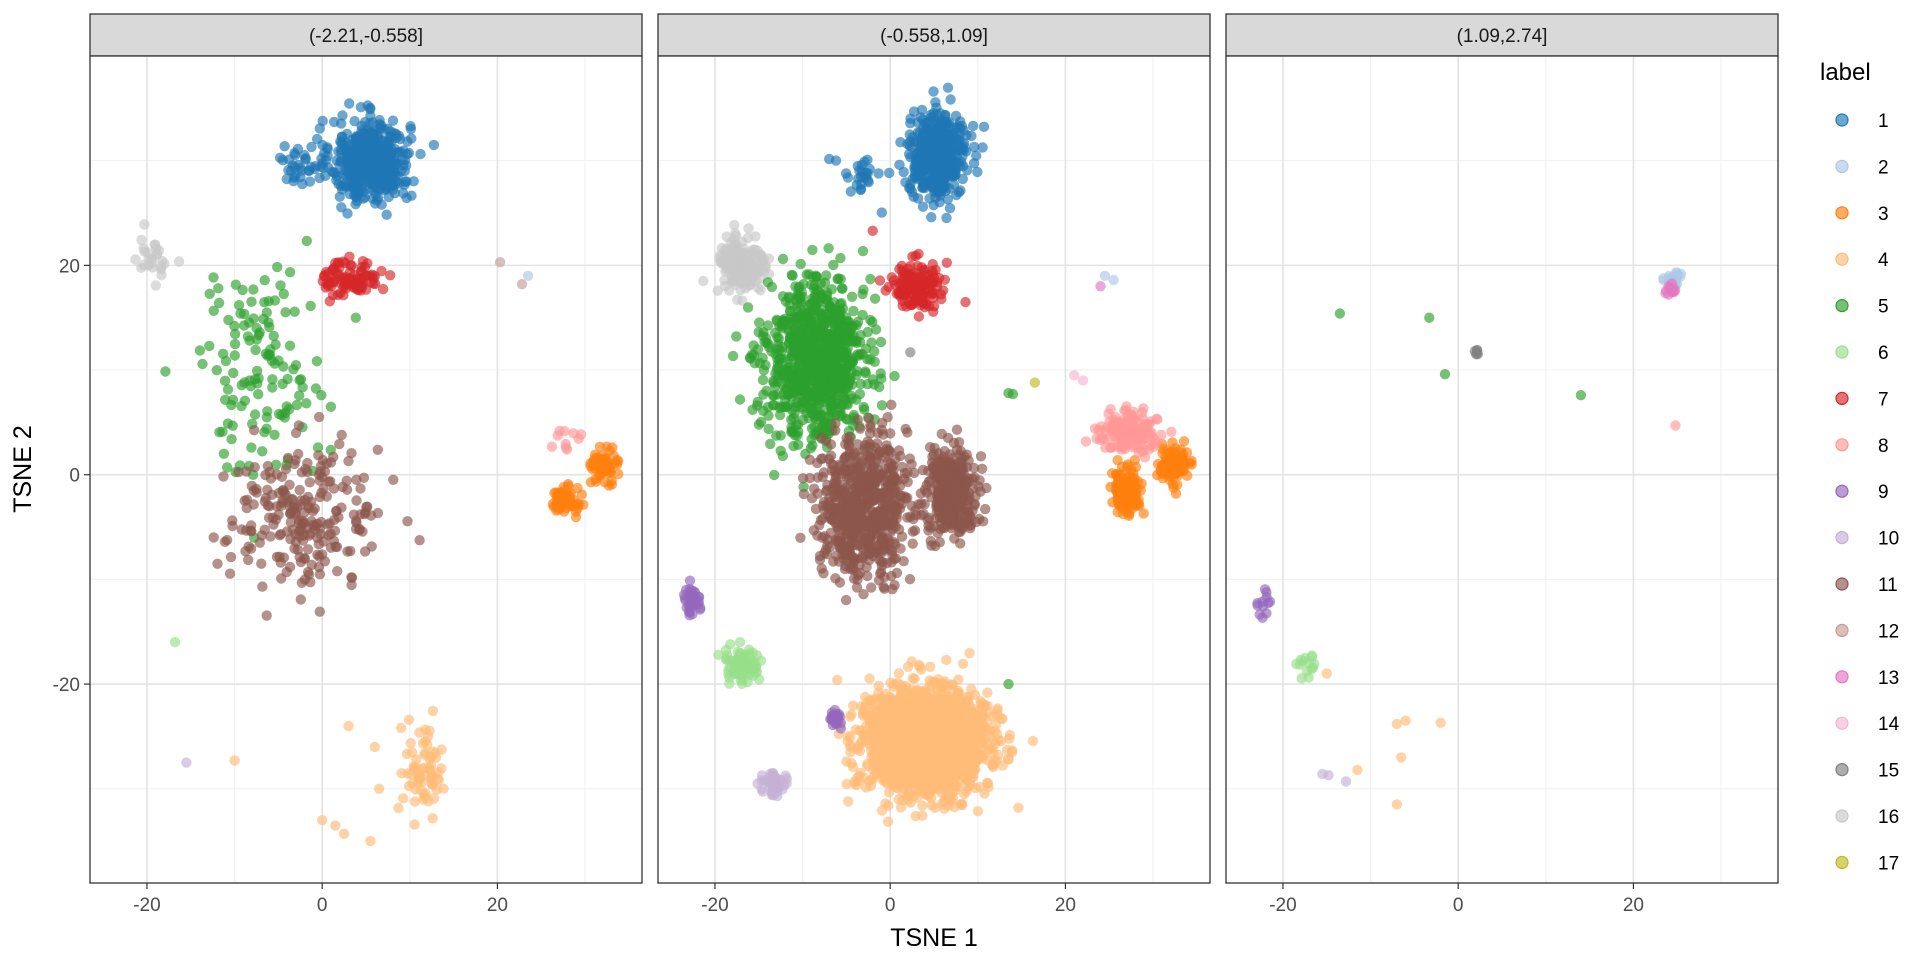 The height and width of the screenshot is (960, 1920). Describe the element at coordinates (497, 905) in the screenshot. I see `x-tick-label: 20` at that location.